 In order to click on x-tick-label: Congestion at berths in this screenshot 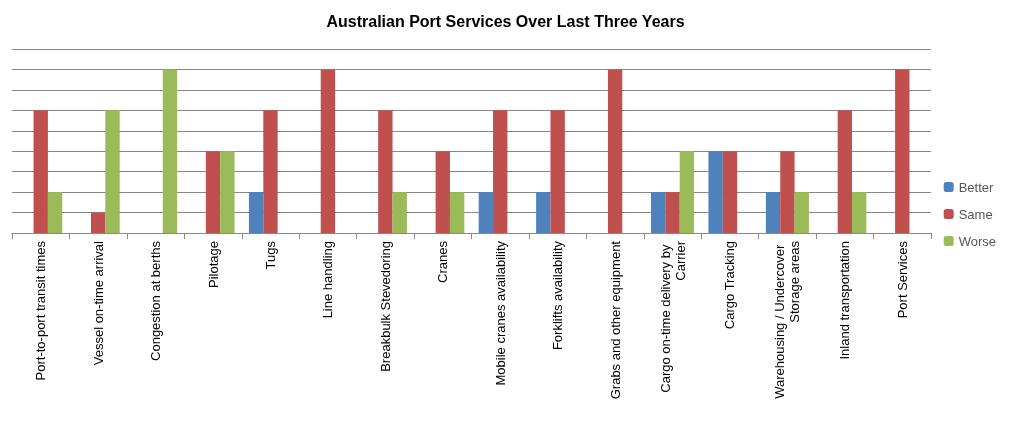, I will do `click(156, 300)`.